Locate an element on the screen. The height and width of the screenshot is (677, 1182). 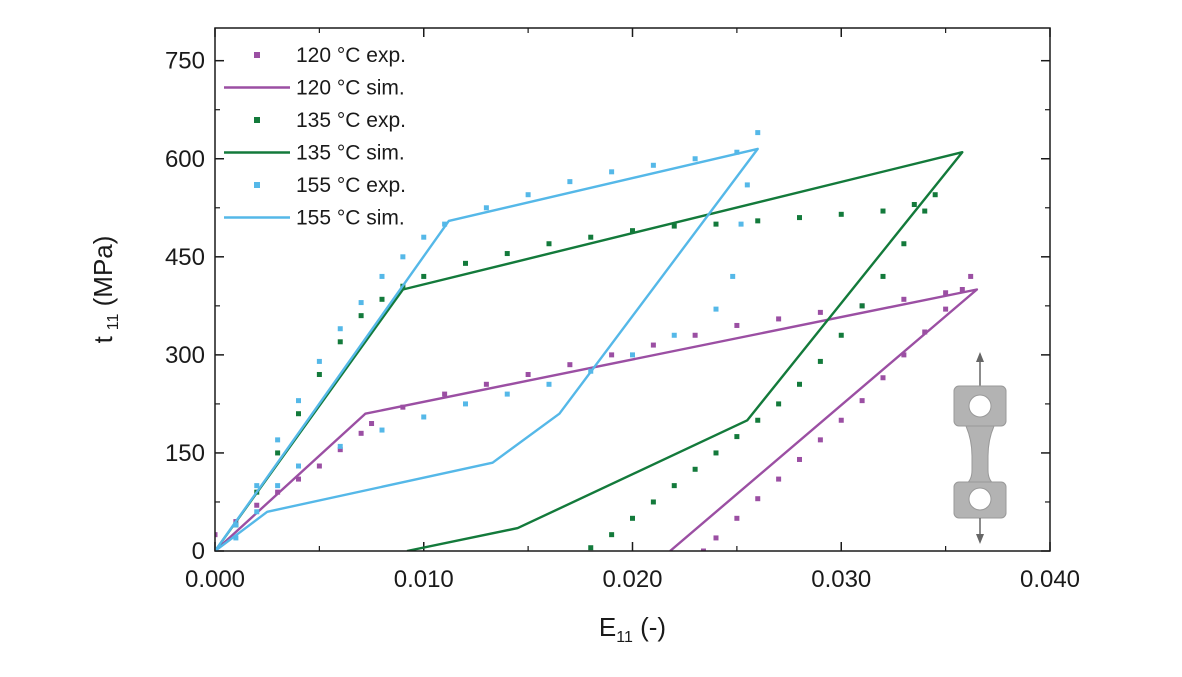
x-axis-title-unit: (-) is located at coordinates (649, 627).